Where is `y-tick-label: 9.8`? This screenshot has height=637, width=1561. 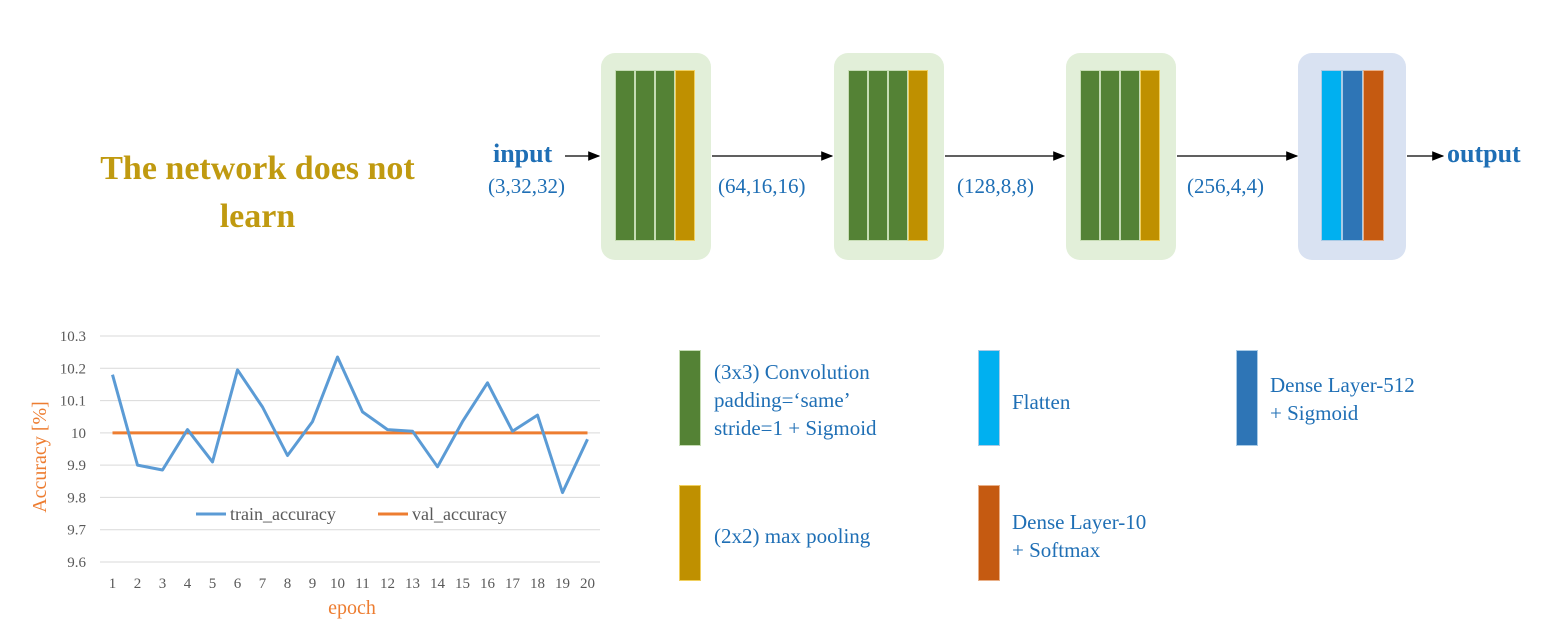 y-tick-label: 9.8 is located at coordinates (76, 498).